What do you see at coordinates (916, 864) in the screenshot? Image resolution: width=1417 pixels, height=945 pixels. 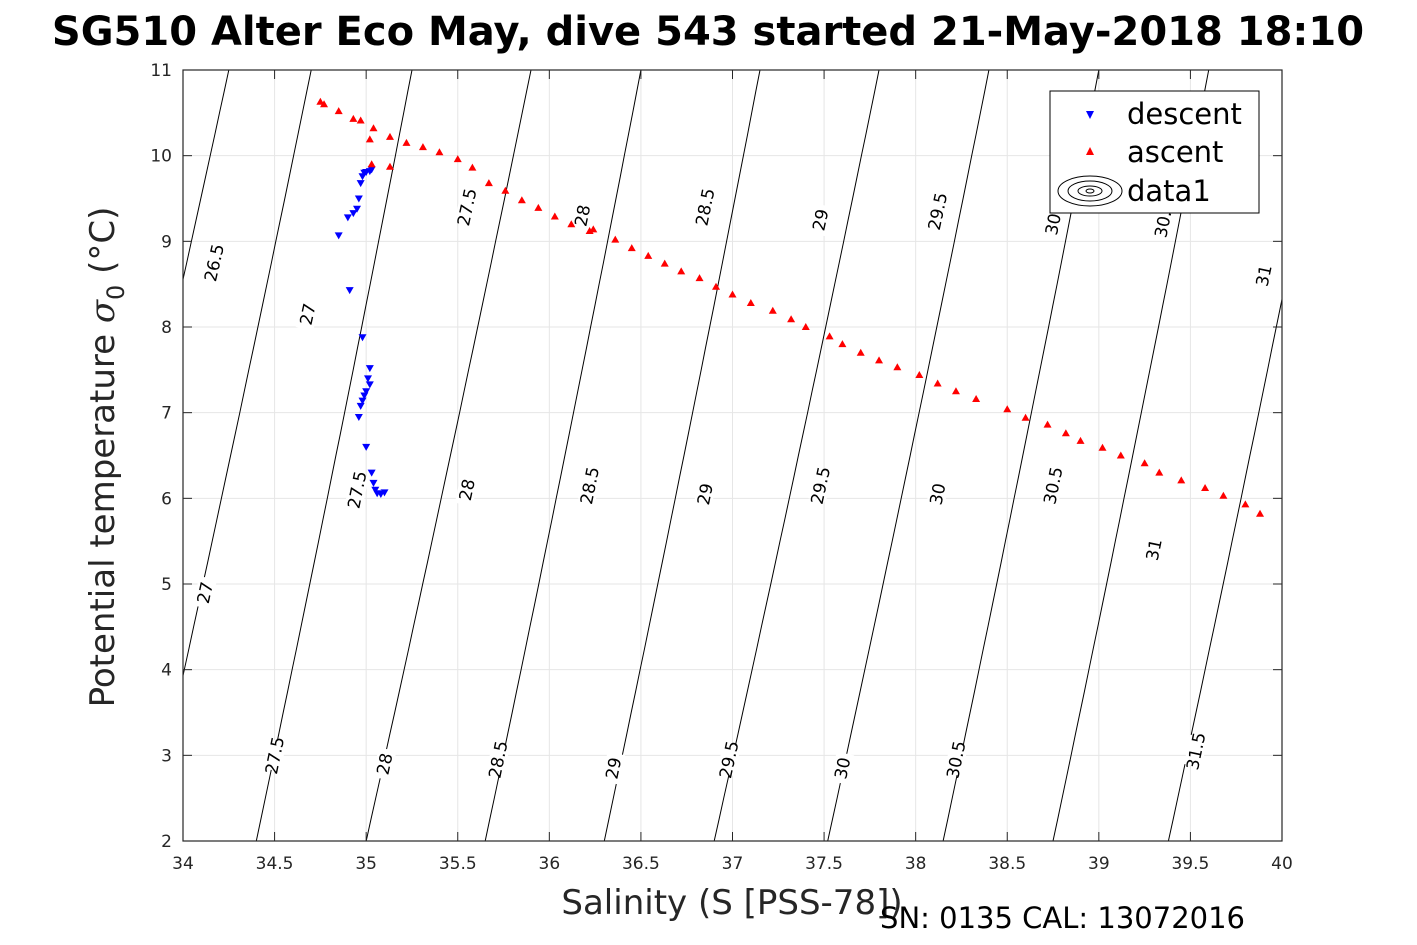 I see `x-tick-label: 38` at bounding box center [916, 864].